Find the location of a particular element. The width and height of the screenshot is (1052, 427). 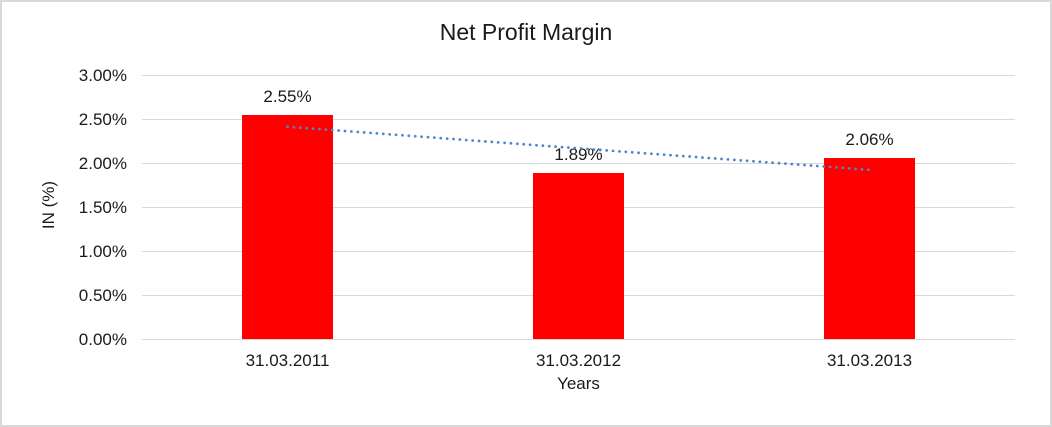

y-axis-tick-label: 3.00% is located at coordinates (102, 75).